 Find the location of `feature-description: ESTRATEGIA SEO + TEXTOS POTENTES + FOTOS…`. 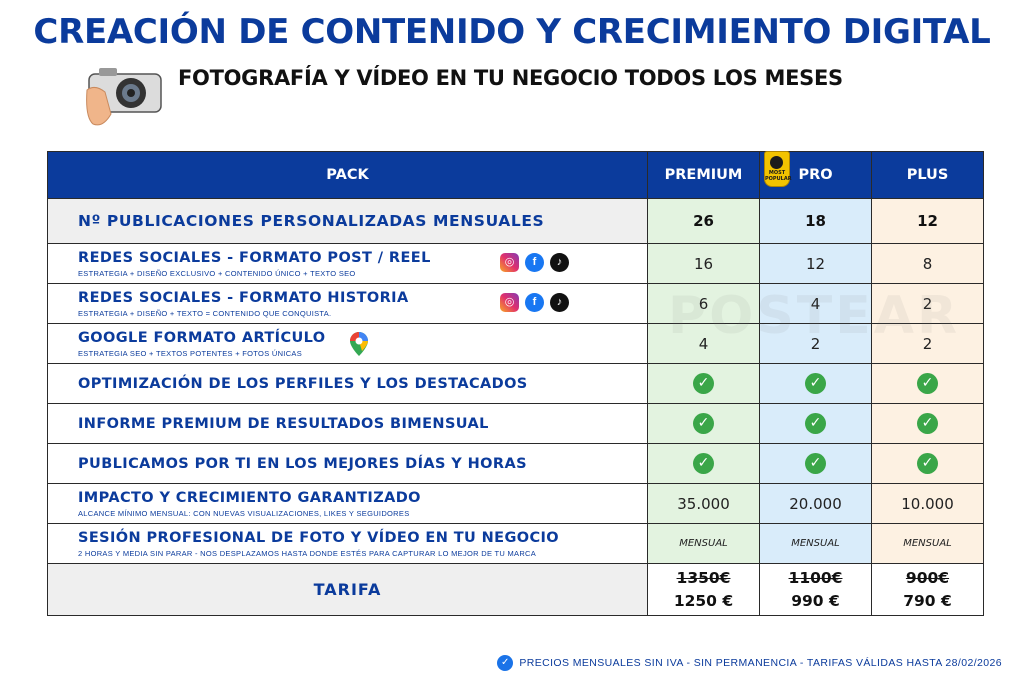

feature-description: ESTRATEGIA SEO + TEXTOS POTENTES + FOTOS… is located at coordinates (190, 353).